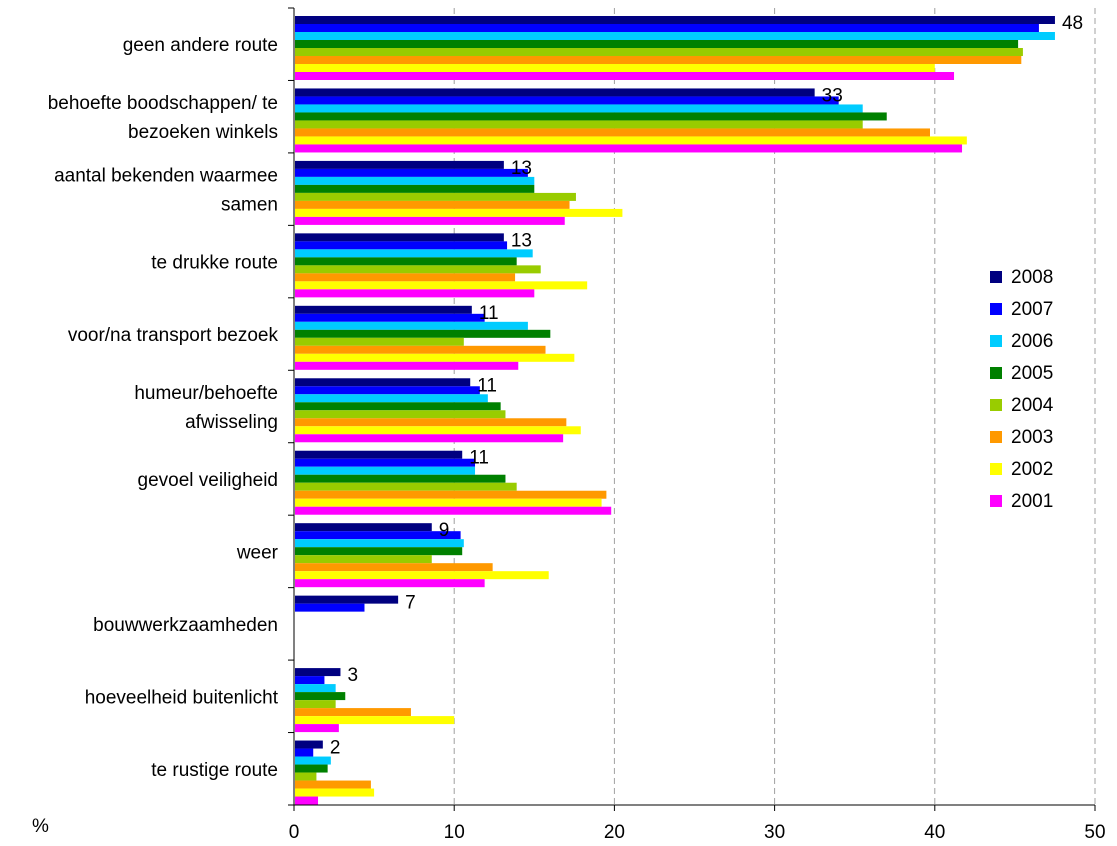  I want to click on x-tick-label: 50, so click(1094, 832).